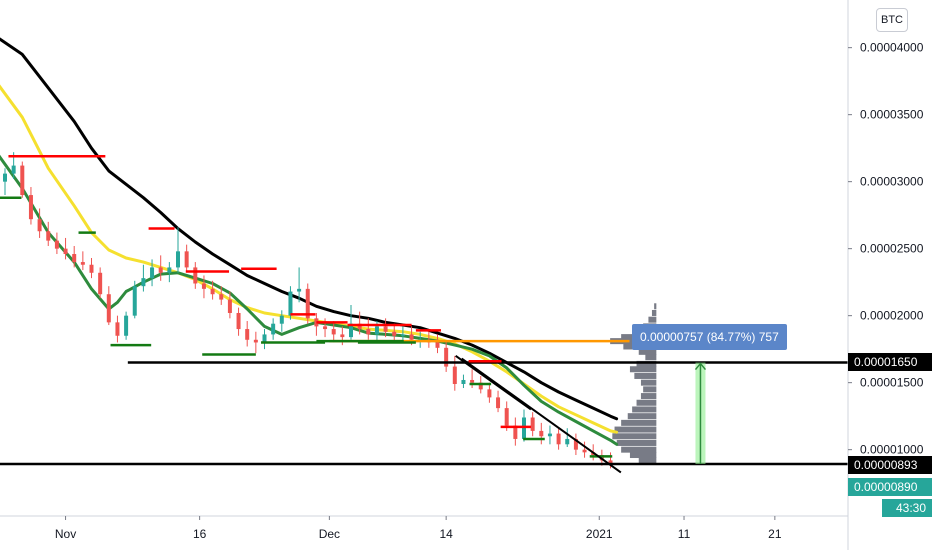 This screenshot has height=550, width=932. What do you see at coordinates (700, 366) in the screenshot?
I see `measure-arrow-head` at bounding box center [700, 366].